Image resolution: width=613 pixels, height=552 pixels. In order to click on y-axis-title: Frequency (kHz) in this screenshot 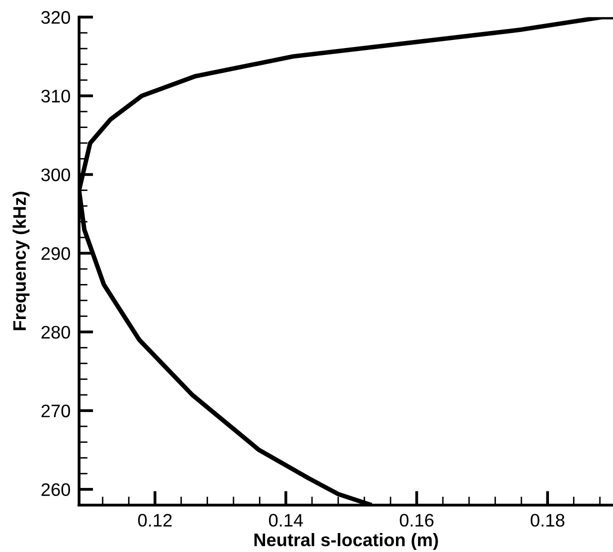, I will do `click(21, 261)`.